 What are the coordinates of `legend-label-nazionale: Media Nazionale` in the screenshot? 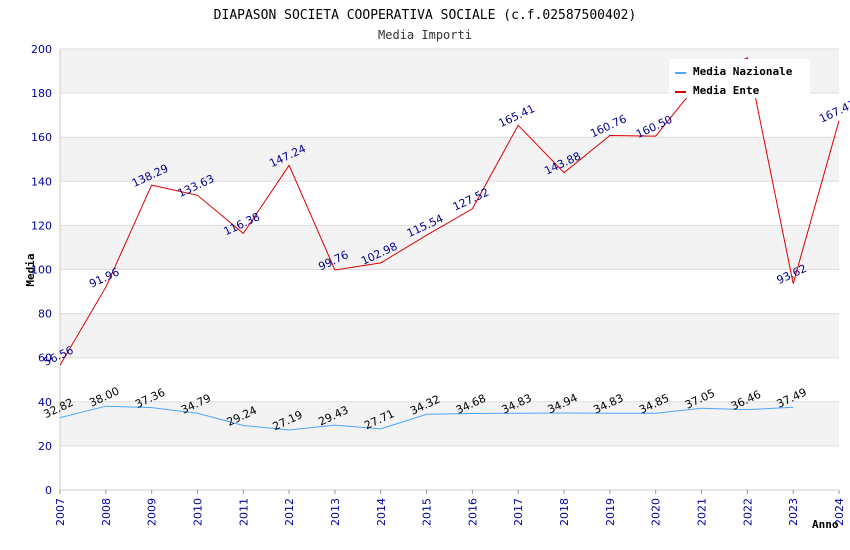 It's located at (743, 71).